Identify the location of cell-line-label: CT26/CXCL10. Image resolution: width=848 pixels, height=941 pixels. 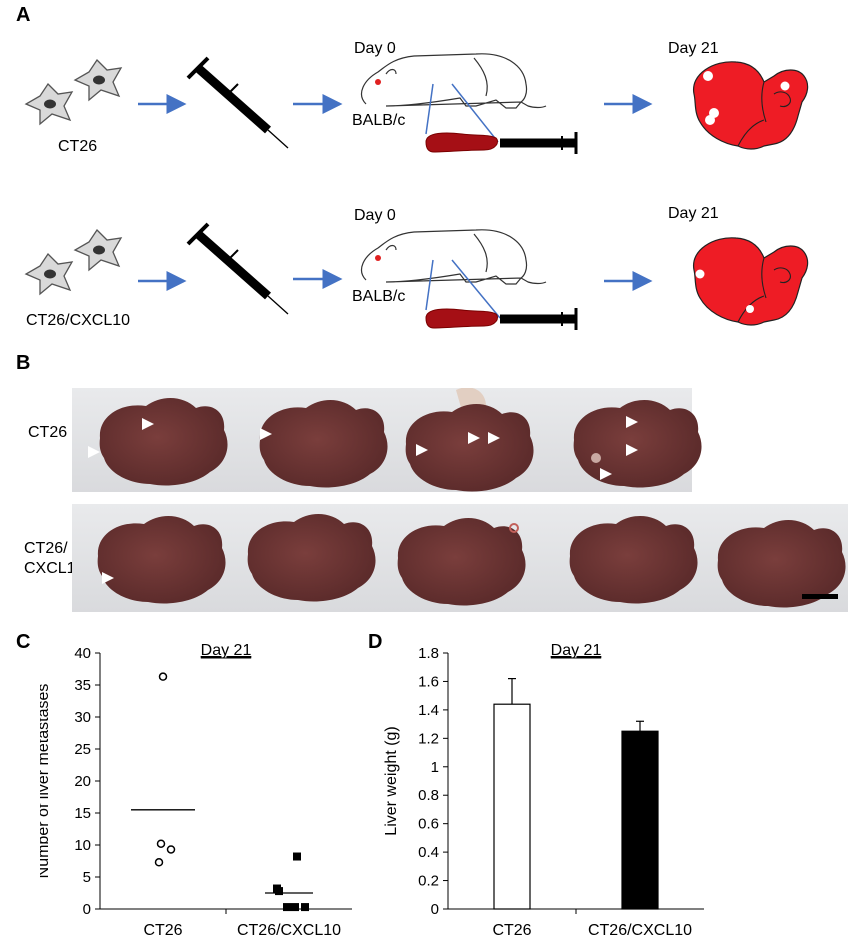
(78, 320).